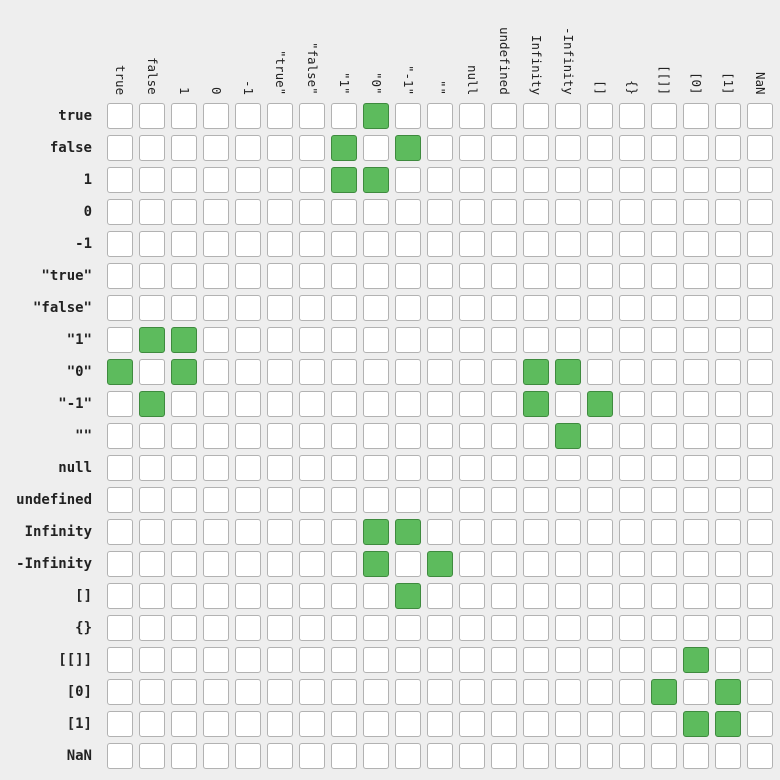  Describe the element at coordinates (46, 372) in the screenshot. I see `row-label: "0"` at that location.